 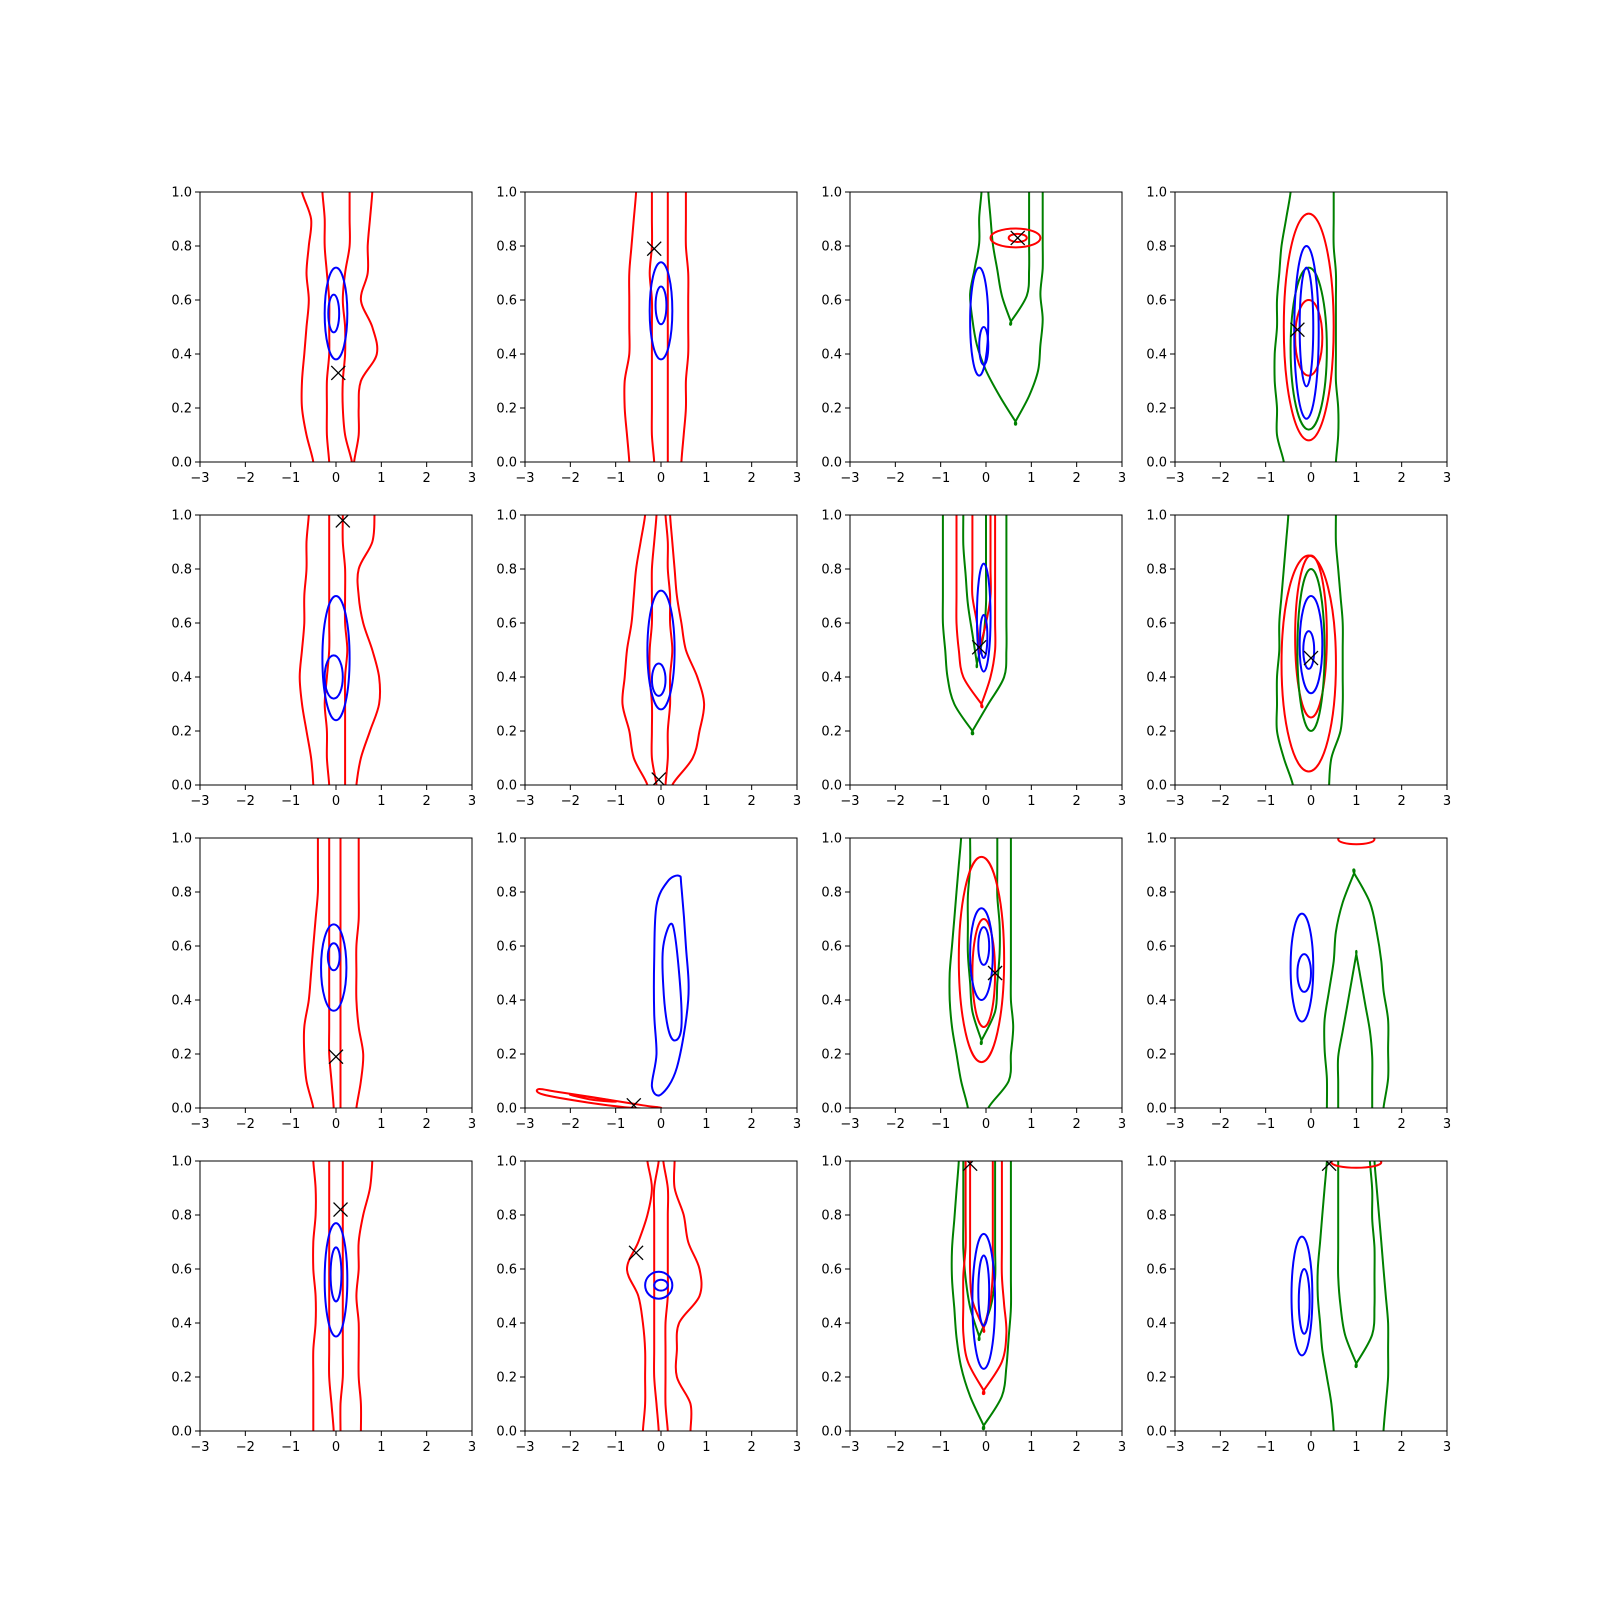 I want to click on subplot-4-1: −3 −2 −1 0 1 2 3 0.0 0.2 0.4 0.6 0.8 1.0, so click(x=323, y=1305).